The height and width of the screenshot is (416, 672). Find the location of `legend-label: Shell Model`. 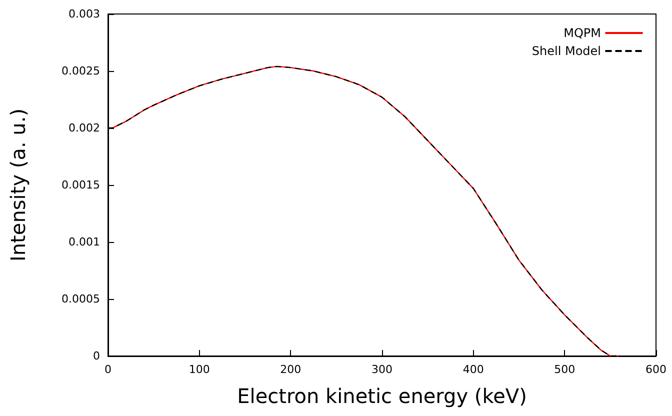

legend-label: Shell Model is located at coordinates (566, 51).